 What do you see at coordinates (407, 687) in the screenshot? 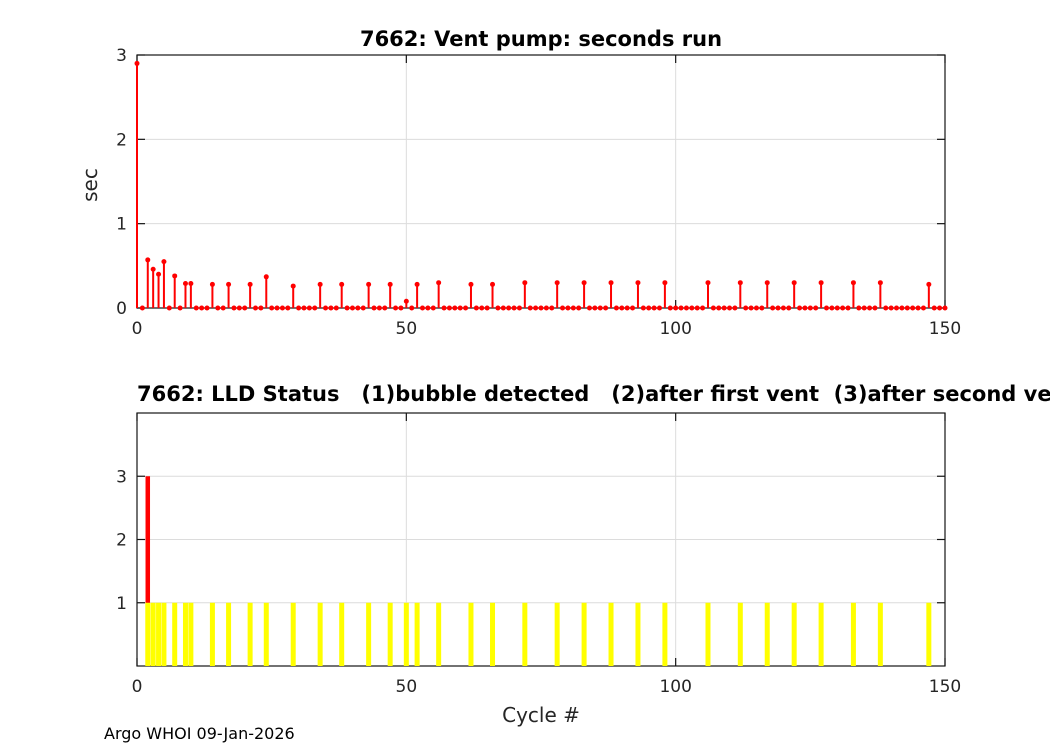
I see `x-tick-label: 50` at bounding box center [407, 687].